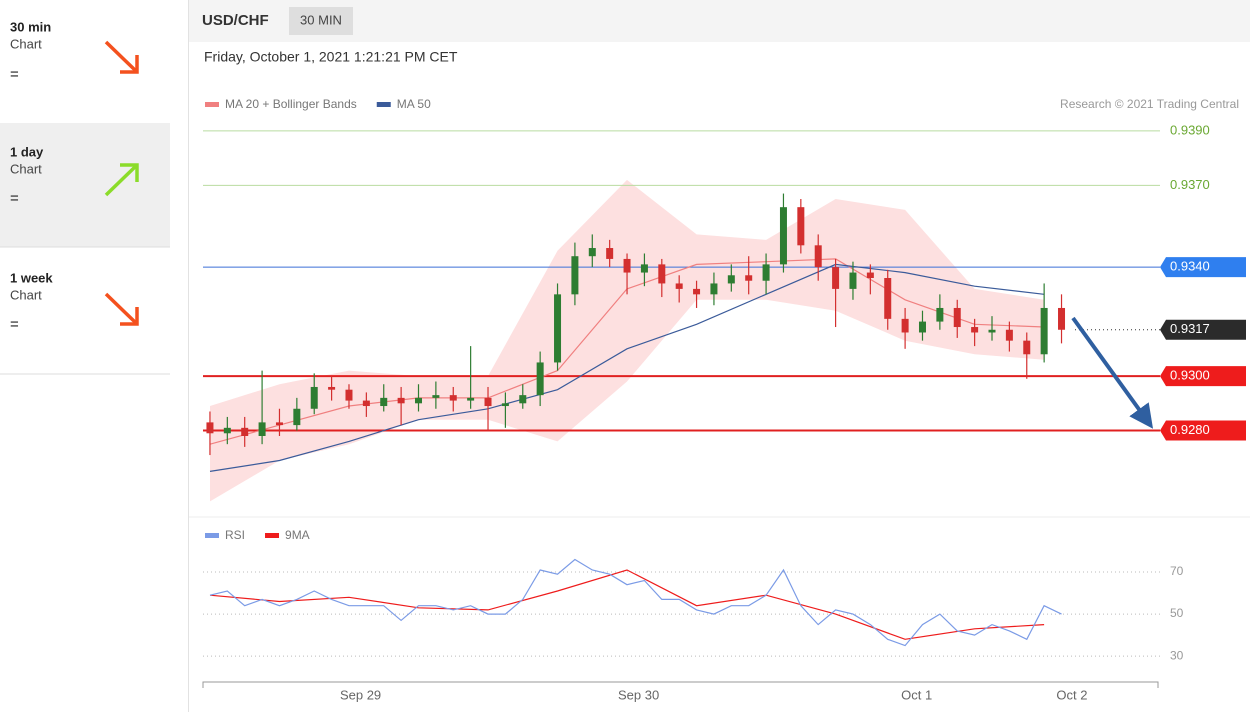  Describe the element at coordinates (1112, 372) in the screenshot. I see `forecast-arrow` at that location.